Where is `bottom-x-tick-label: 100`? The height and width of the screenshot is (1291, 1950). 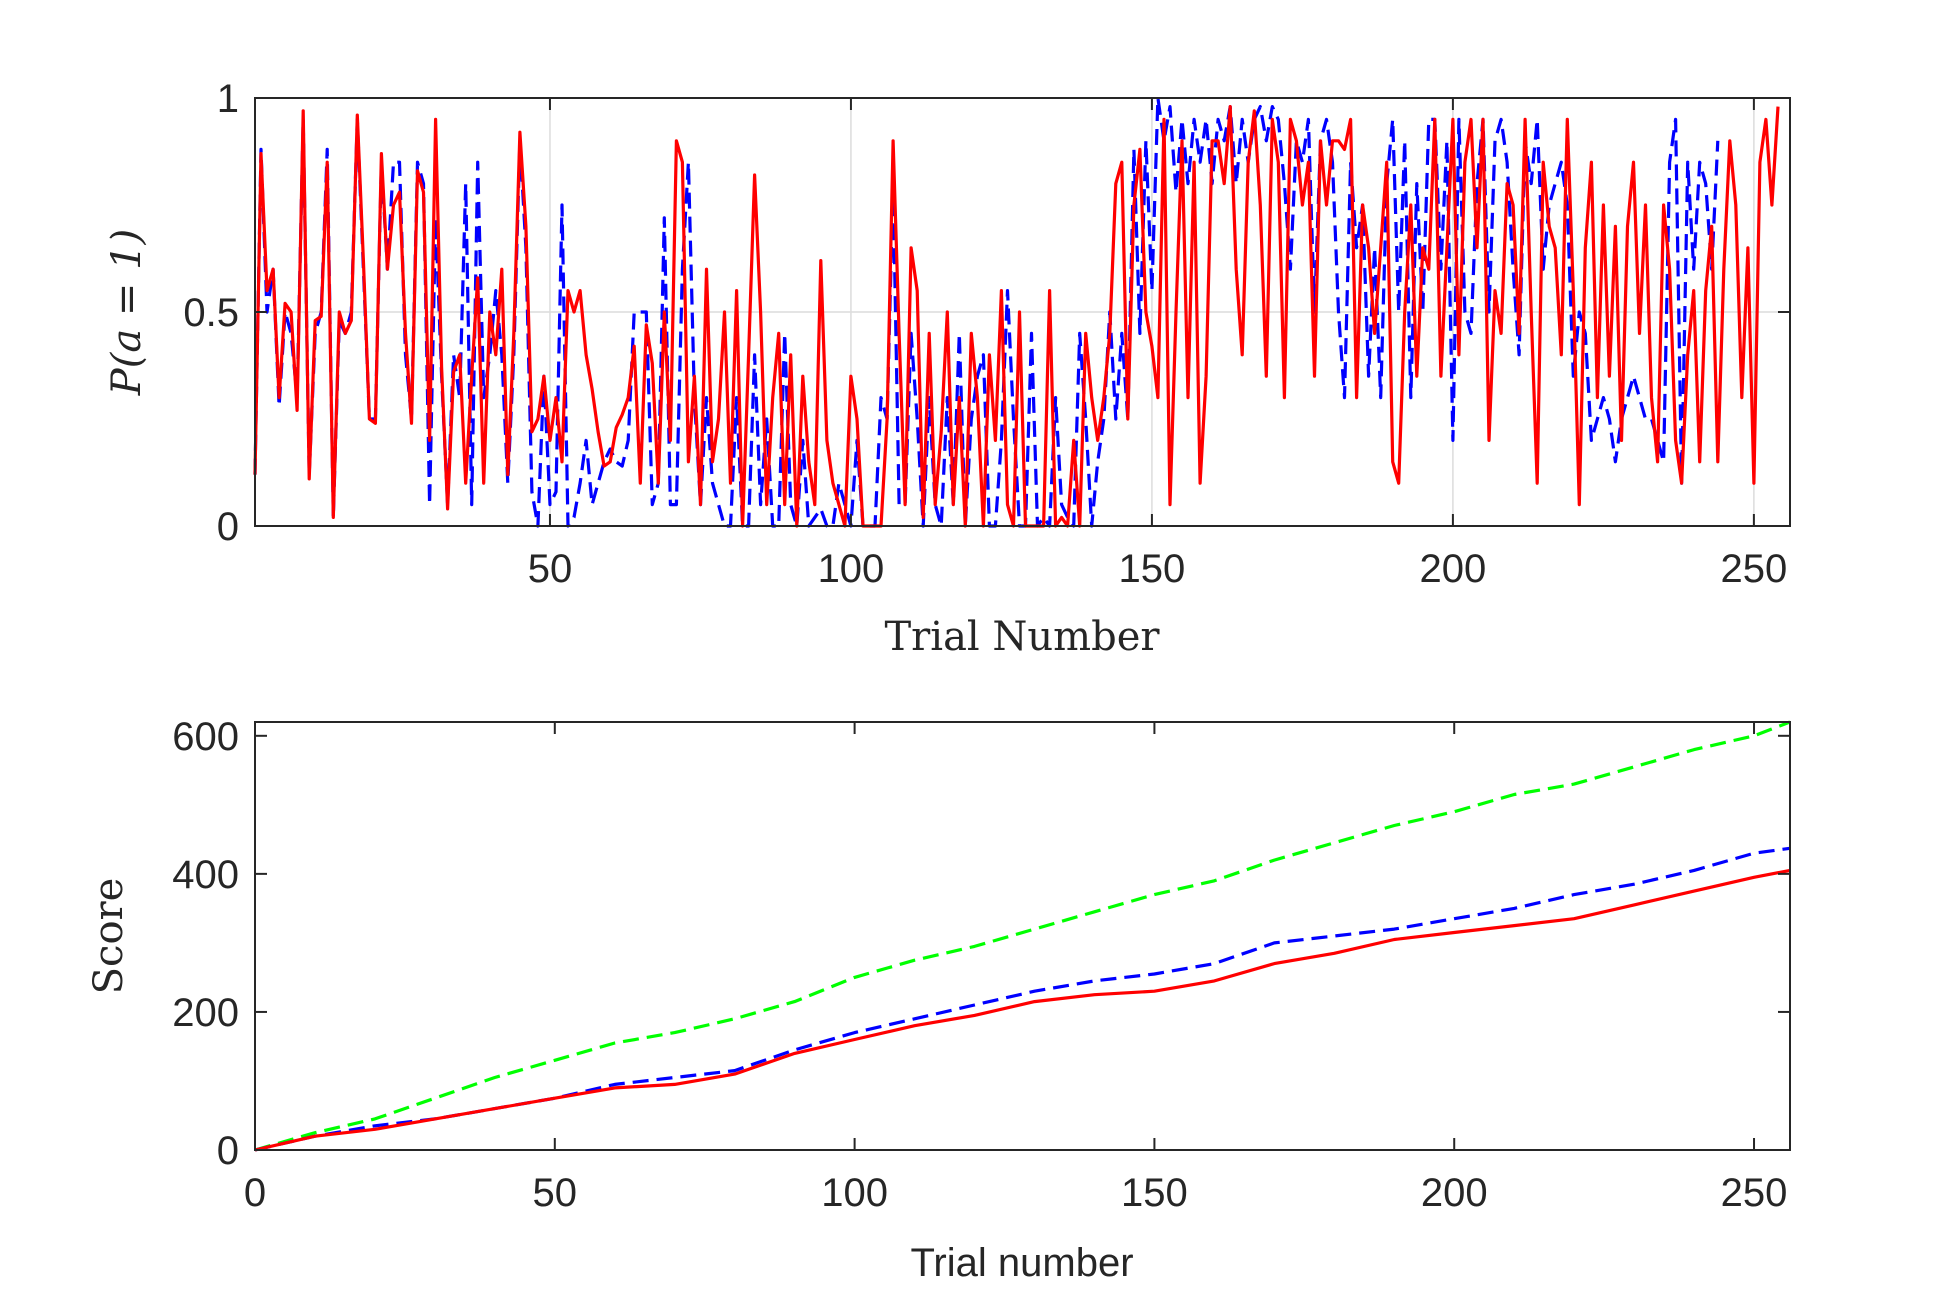 bottom-x-tick-label: 100 is located at coordinates (854, 1193).